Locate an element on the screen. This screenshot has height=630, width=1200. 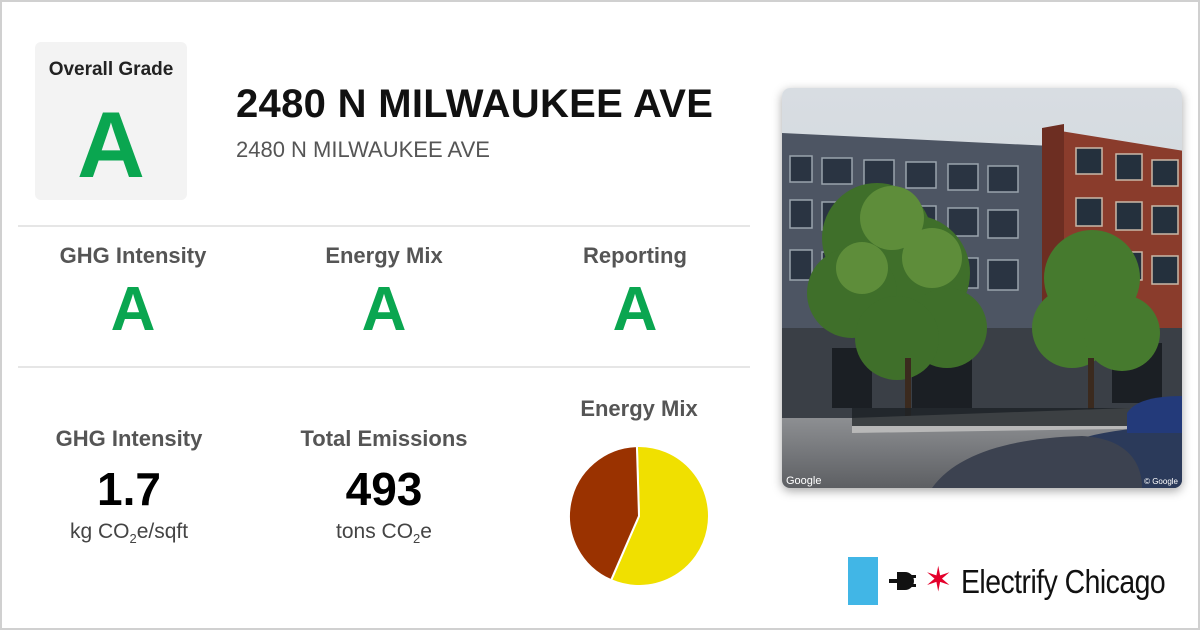
energy-mix-chart-title: Energy Mix is located at coordinates (639, 408).